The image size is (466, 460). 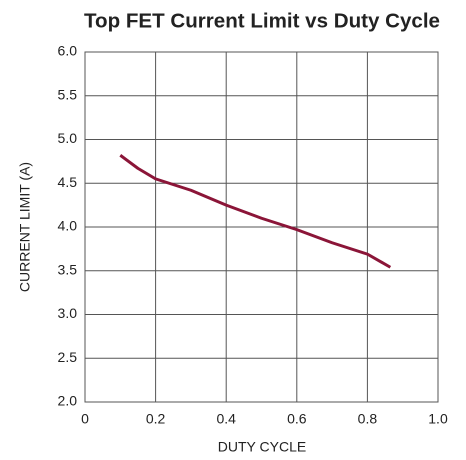 What do you see at coordinates (156, 419) in the screenshot?
I see `x-tick-label: 0.2` at bounding box center [156, 419].